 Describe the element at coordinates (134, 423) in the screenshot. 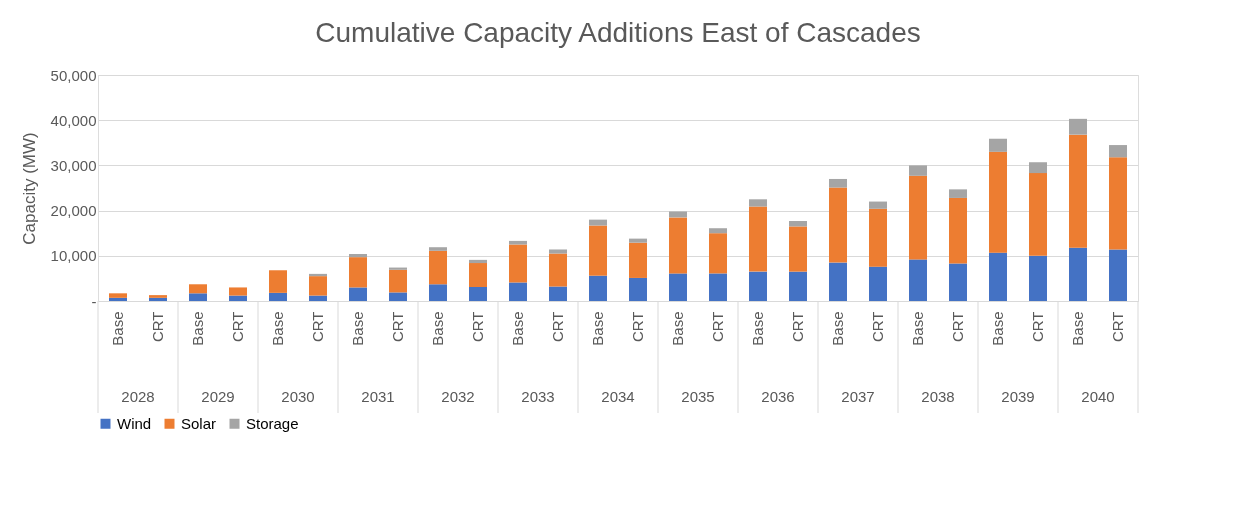

I see `legend-label: Wind` at that location.